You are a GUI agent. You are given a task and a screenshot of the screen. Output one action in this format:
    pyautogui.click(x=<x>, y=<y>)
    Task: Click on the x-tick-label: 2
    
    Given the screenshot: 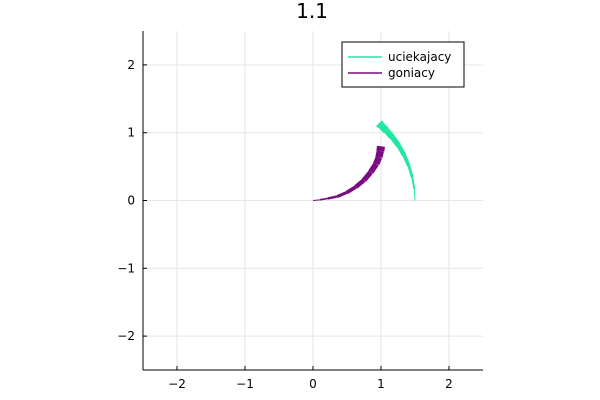 What is the action you would take?
    pyautogui.click(x=449, y=384)
    